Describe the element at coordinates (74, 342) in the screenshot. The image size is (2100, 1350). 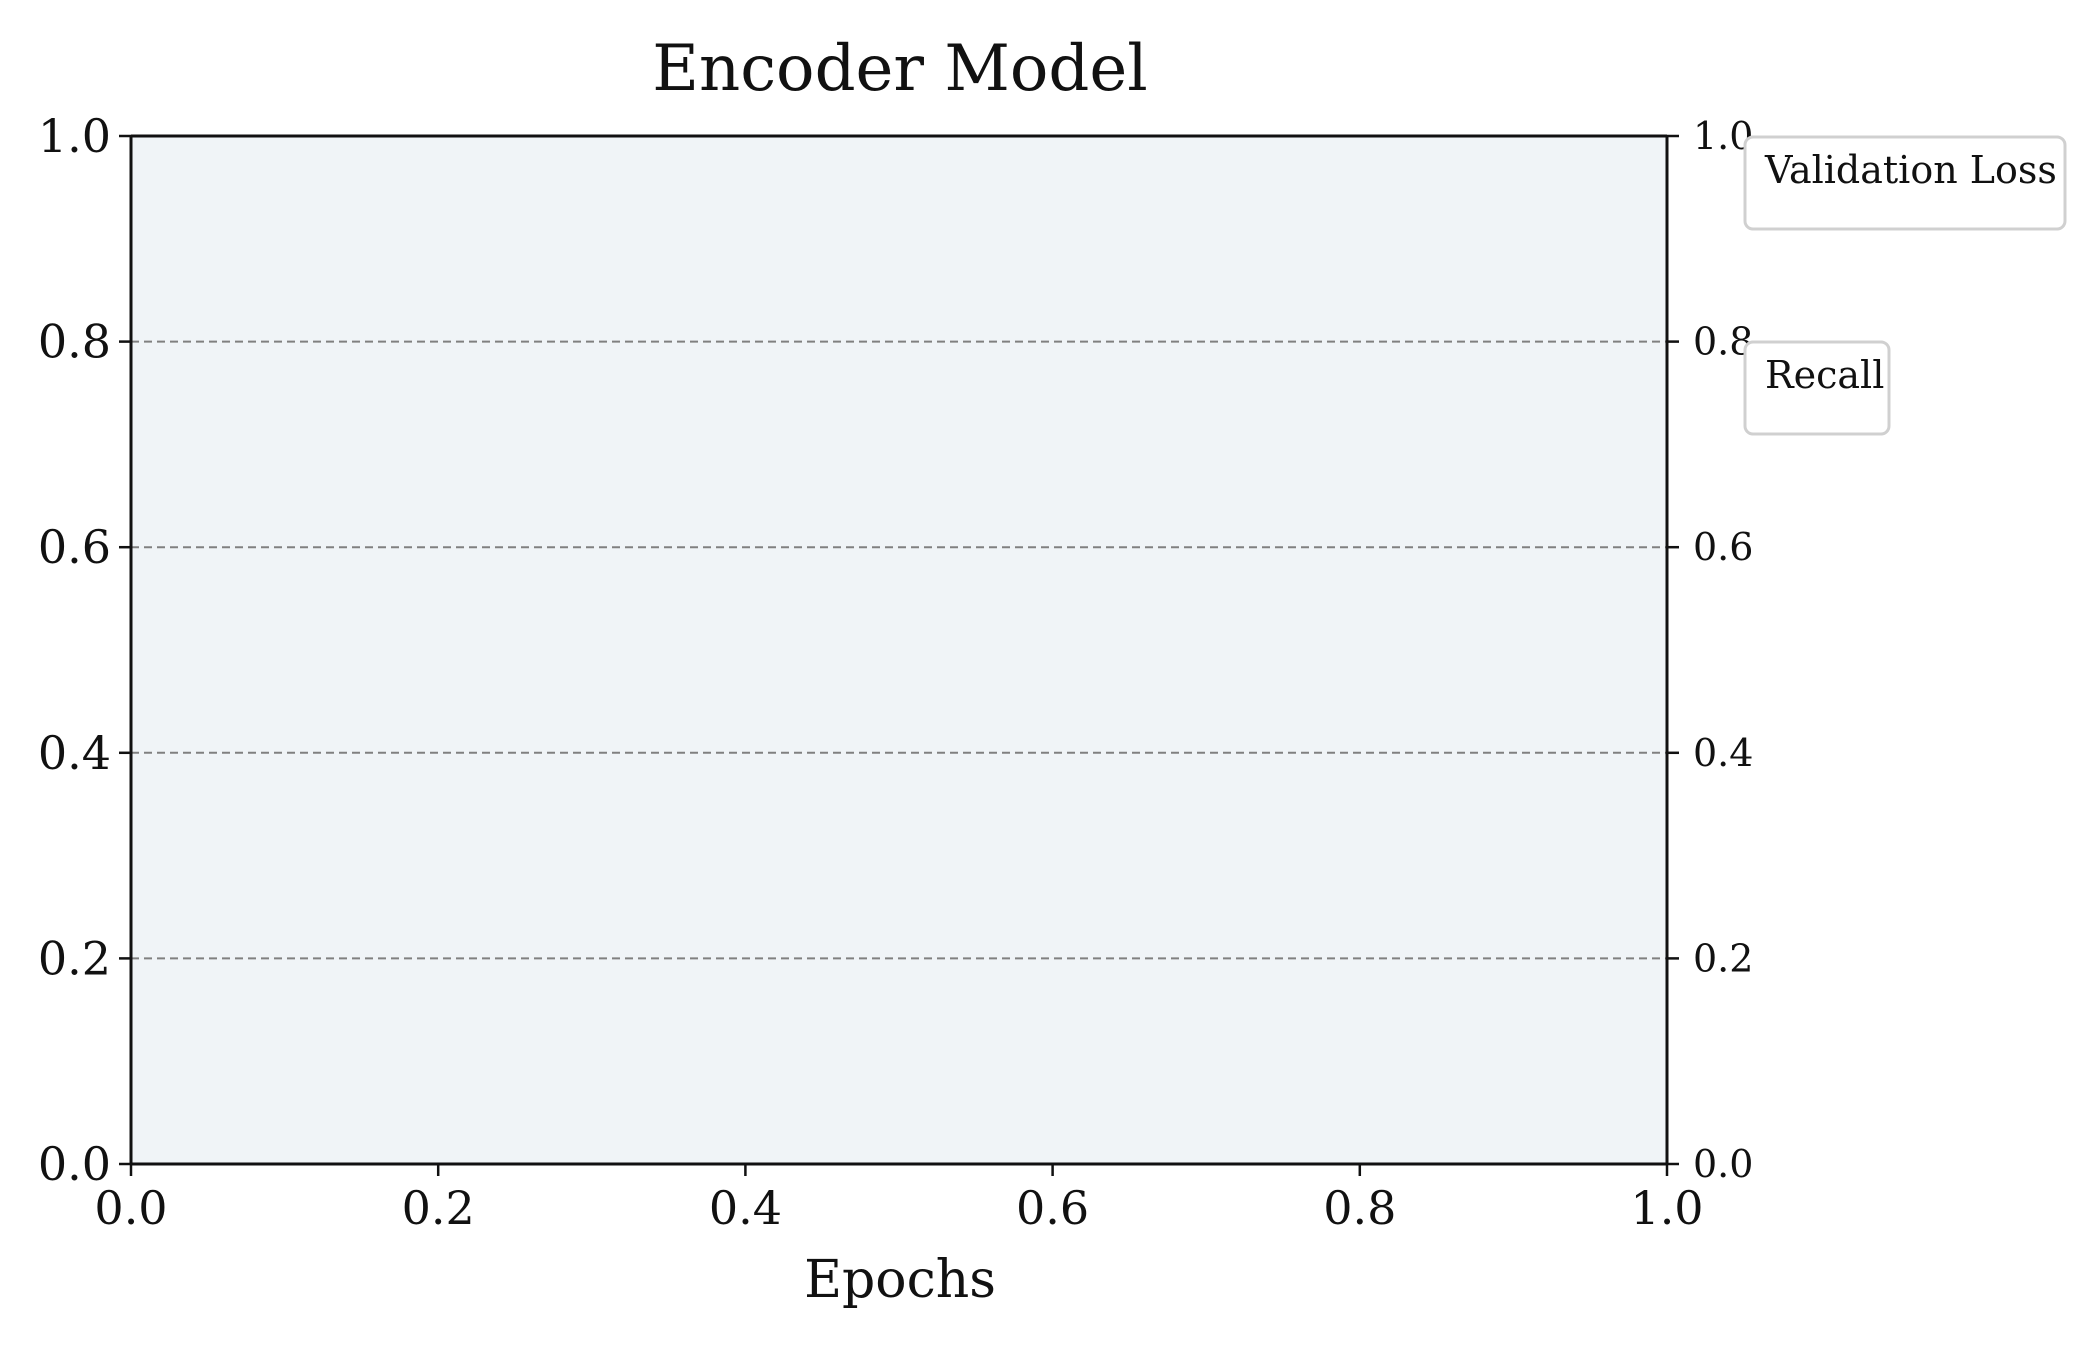
I see `left-y-tick-label: 0.8` at that location.